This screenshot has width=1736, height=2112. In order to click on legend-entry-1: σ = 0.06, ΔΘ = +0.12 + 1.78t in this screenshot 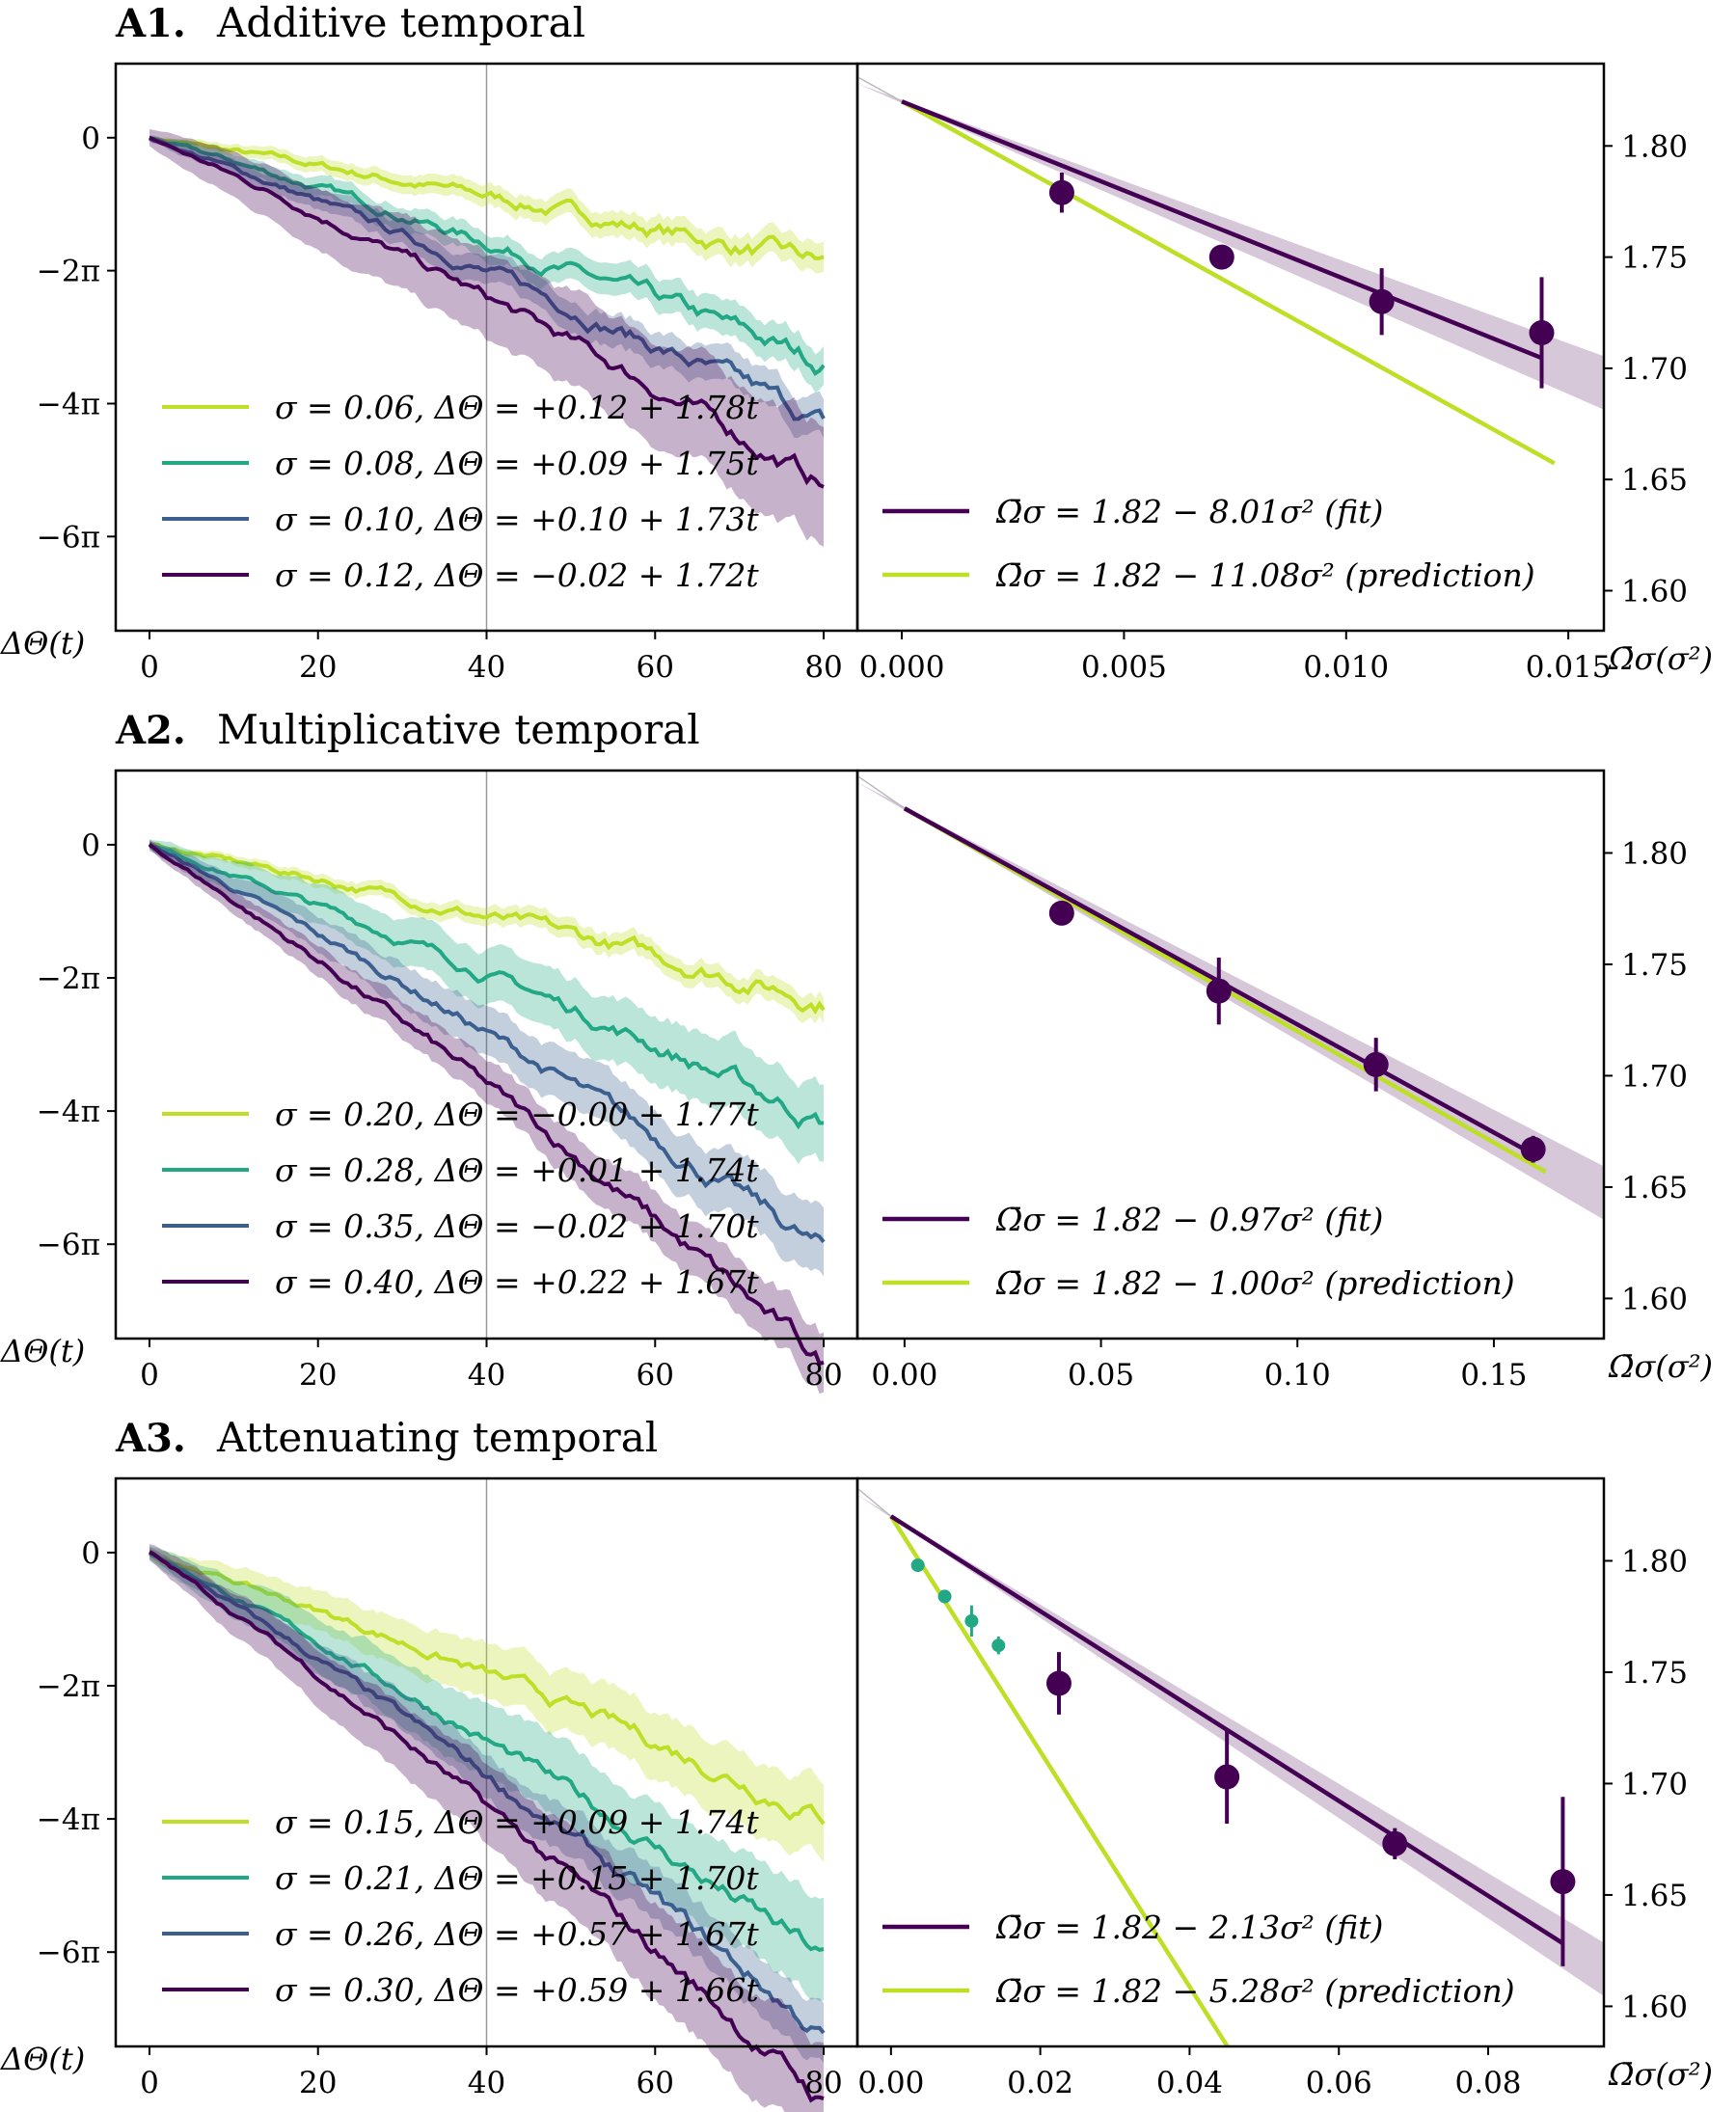, I will do `click(517, 407)`.